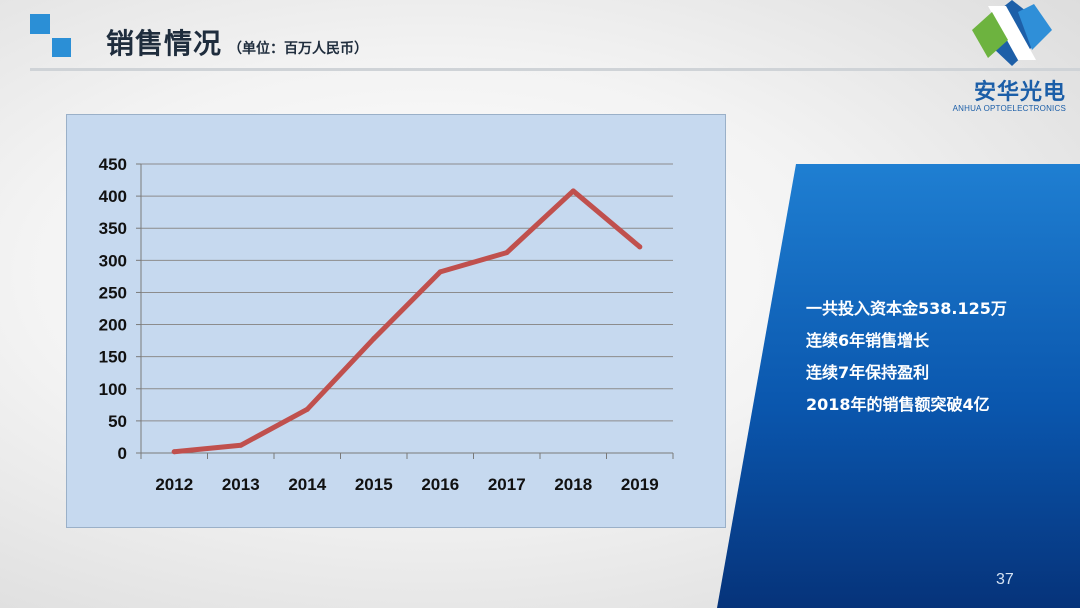 This screenshot has height=608, width=1080. I want to click on x-tick-label: 2013, so click(241, 484).